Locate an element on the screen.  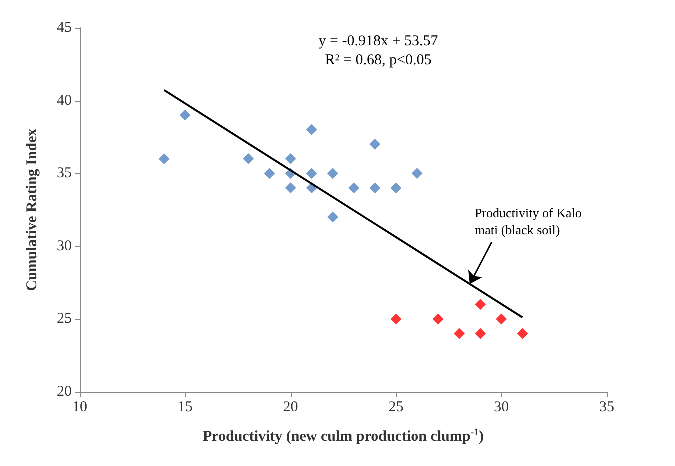
annotation: y = -0.918x + 53.57 R² = 0.68, p<0.05 is located at coordinates (378, 51).